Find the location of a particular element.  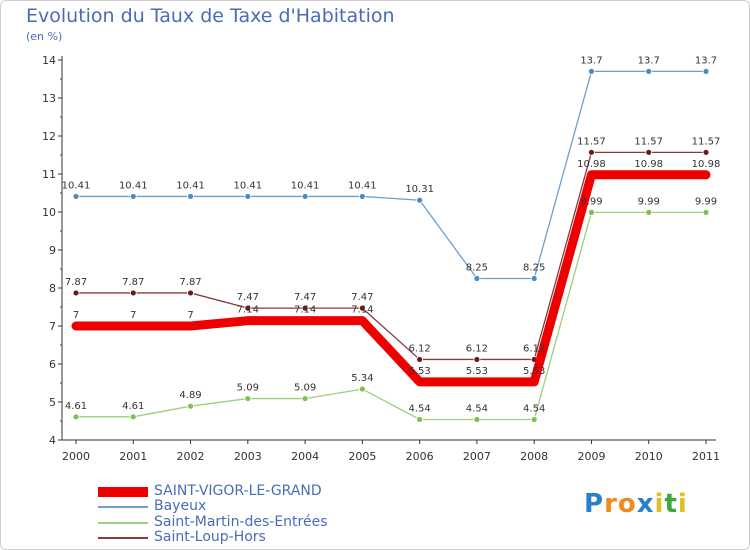

data-label: 5.34 is located at coordinates (362, 378).